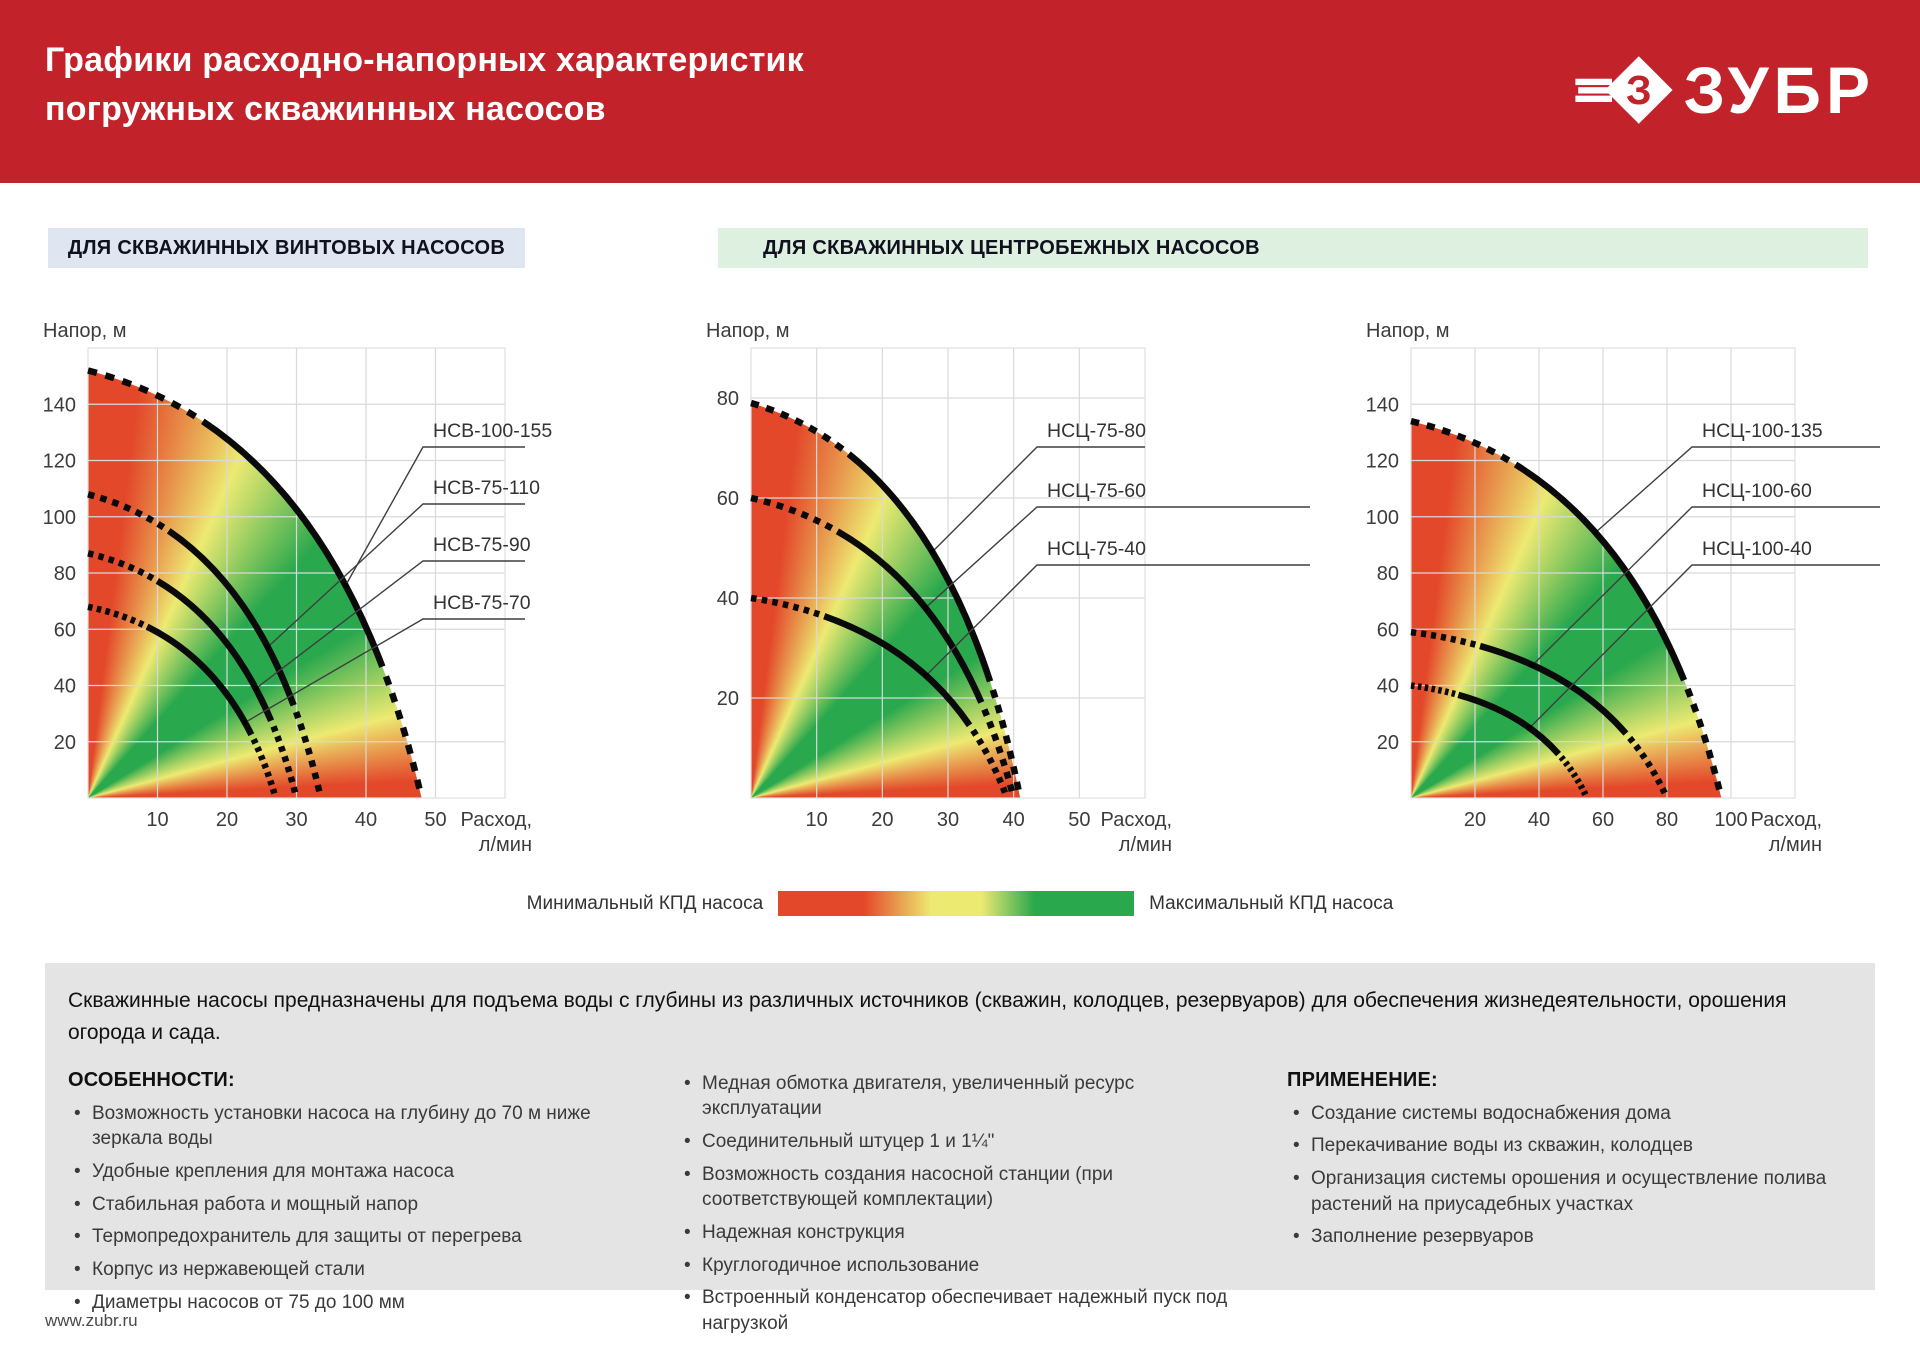 Image resolution: width=1920 pixels, height=1357 pixels. I want to click on gridlines, so click(296, 573).